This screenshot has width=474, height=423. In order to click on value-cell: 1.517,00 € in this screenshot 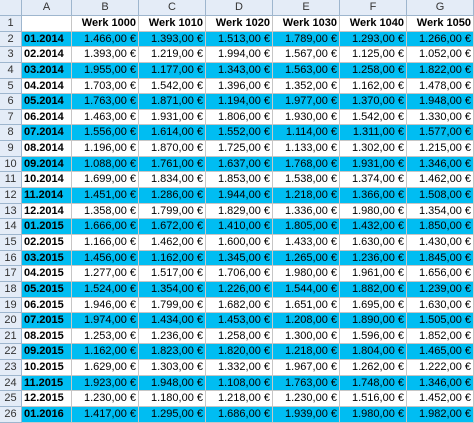, I will do `click(172, 274)`.